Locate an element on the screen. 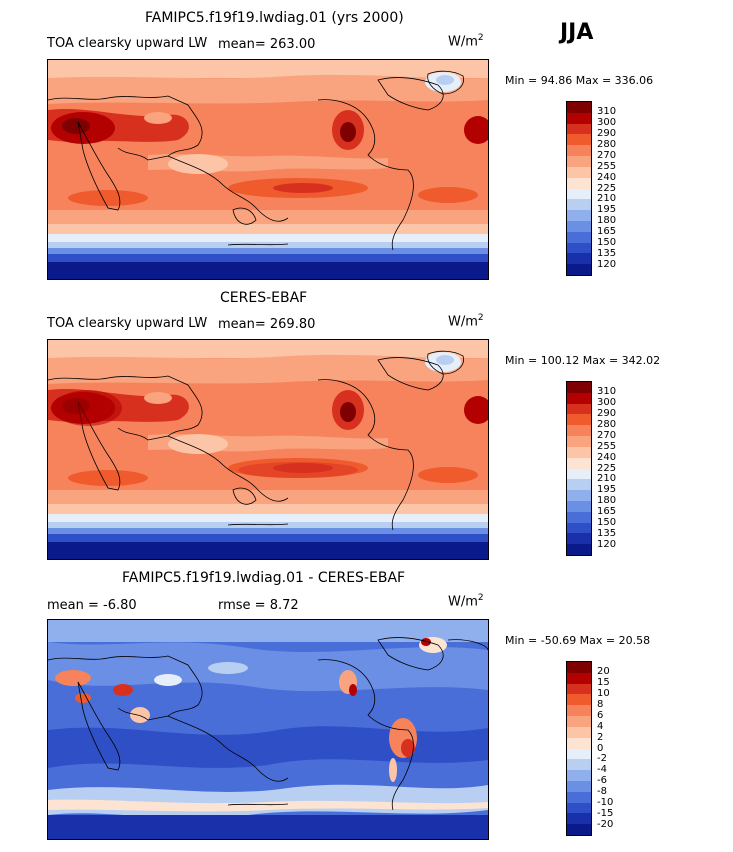 This screenshot has width=733, height=852. panel-1-minmax: Min = 94.86 Max = 336.06 is located at coordinates (579, 80).